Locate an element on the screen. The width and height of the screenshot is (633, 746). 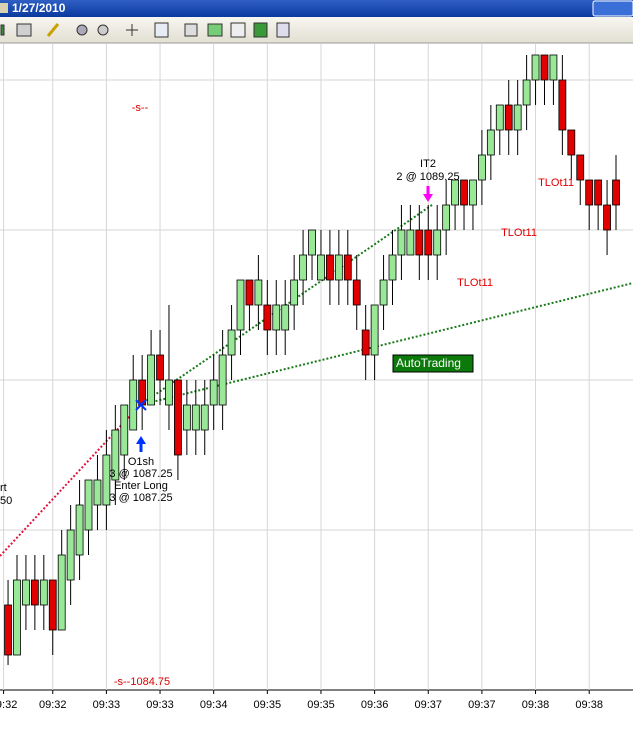
toolbar is located at coordinates (316, 30).